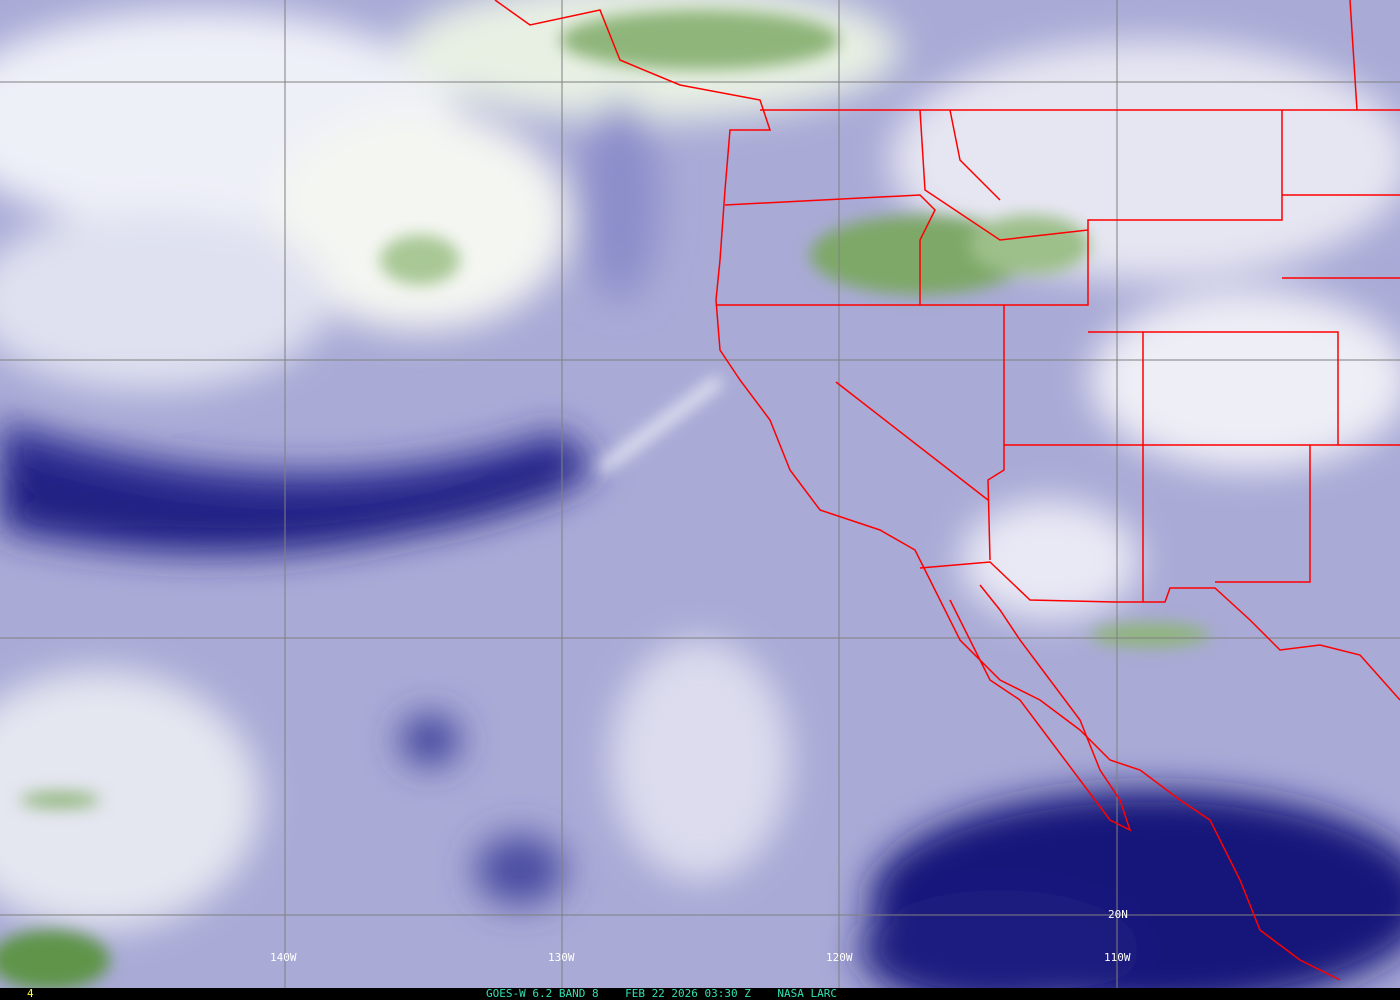  I want to click on us-mexico-border, so click(1159, 631).